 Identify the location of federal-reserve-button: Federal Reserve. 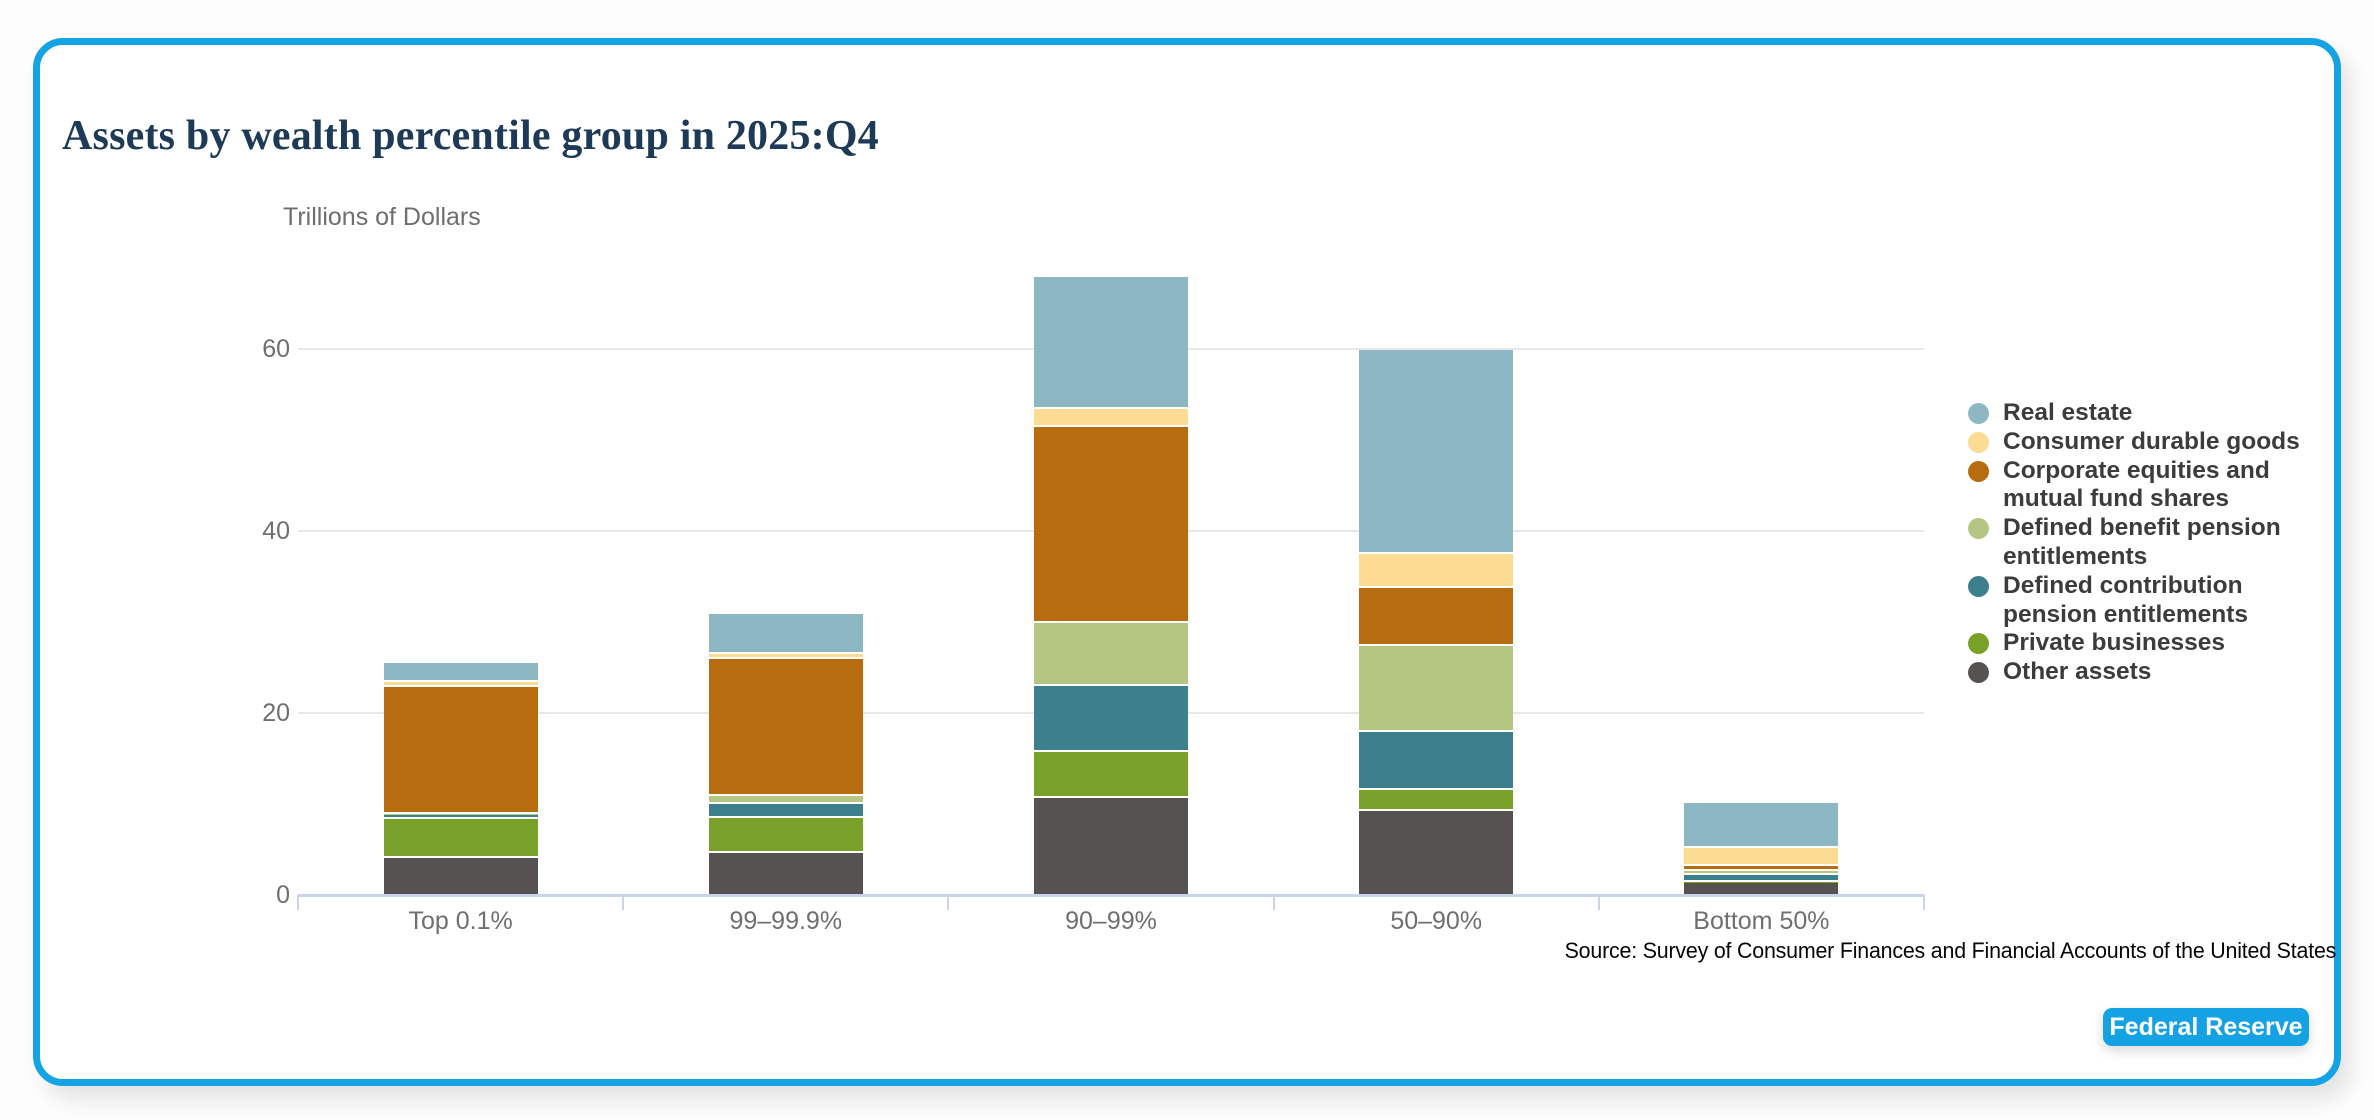
(2206, 1027).